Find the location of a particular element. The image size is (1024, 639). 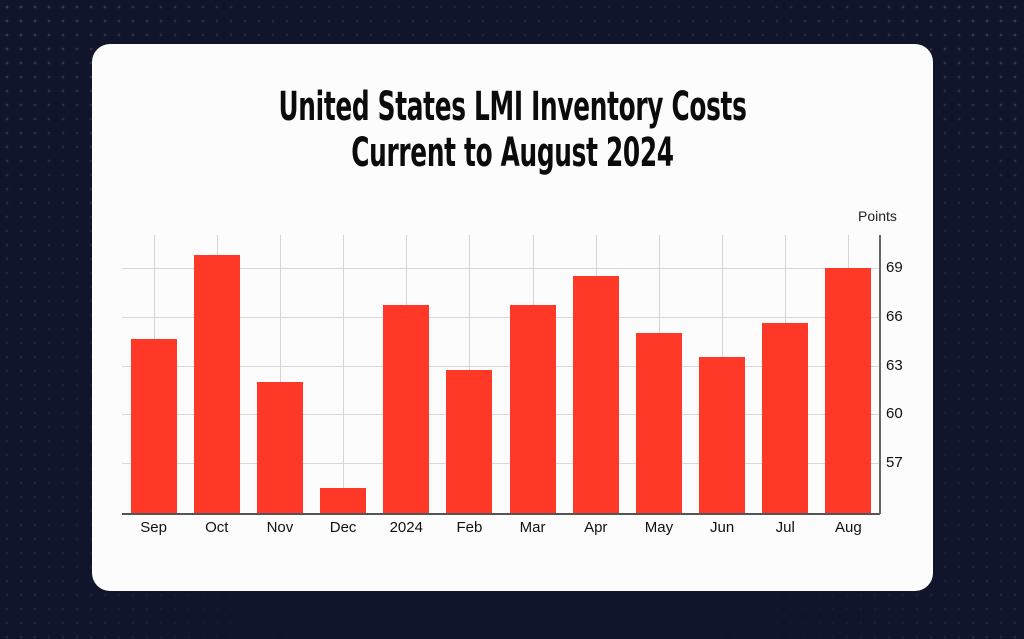

y-tick-label: 57 is located at coordinates (894, 463).